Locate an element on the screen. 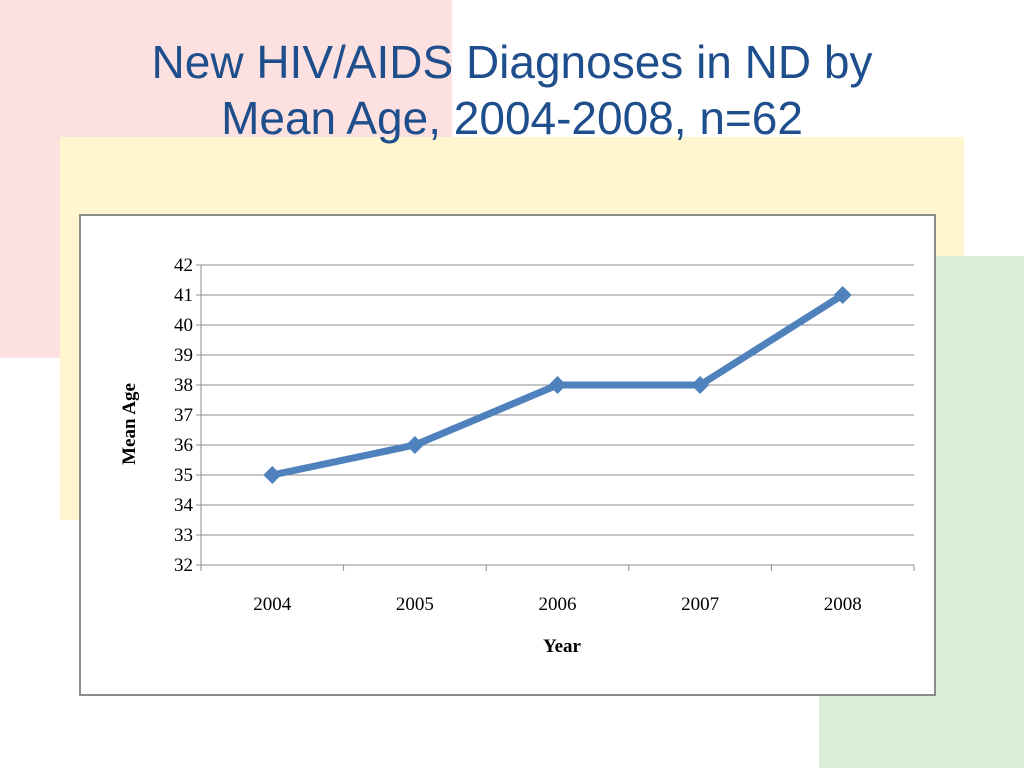 The width and height of the screenshot is (1024, 768). y-tick-label-41: 41 is located at coordinates (183, 295).